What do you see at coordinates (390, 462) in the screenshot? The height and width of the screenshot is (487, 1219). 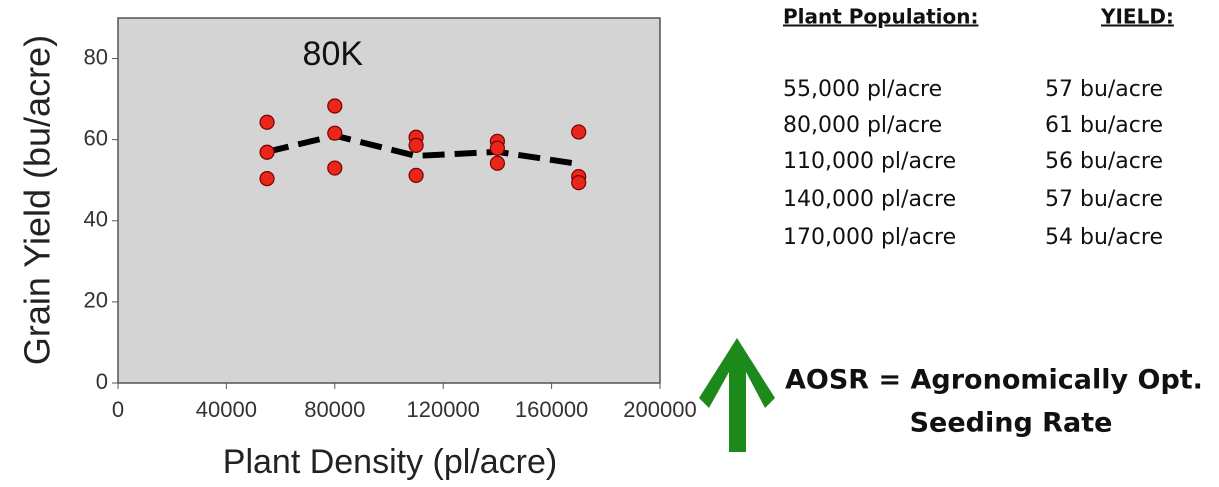 I see `x-axis-label: Plant Density (pl/acre)` at bounding box center [390, 462].